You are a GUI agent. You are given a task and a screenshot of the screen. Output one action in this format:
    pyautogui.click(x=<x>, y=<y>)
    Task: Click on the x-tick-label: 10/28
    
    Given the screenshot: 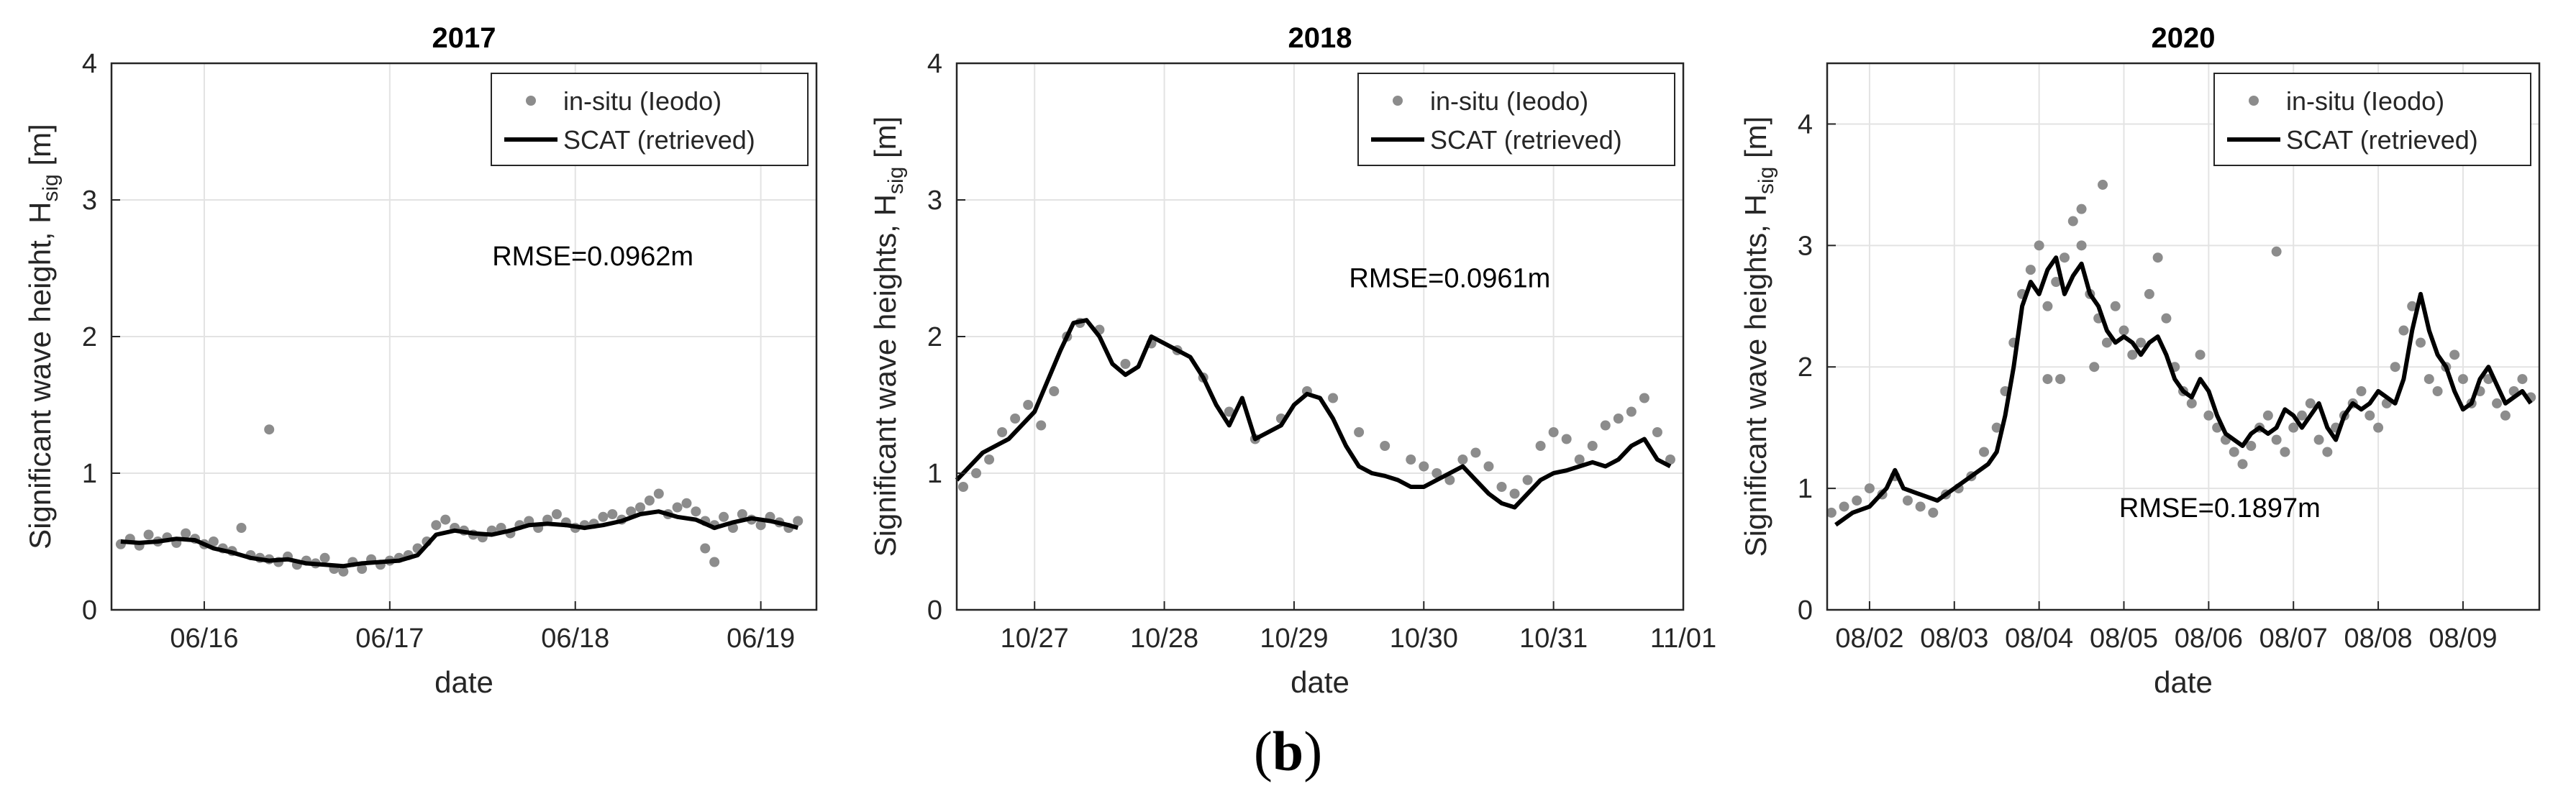 What is the action you would take?
    pyautogui.click(x=1164, y=638)
    